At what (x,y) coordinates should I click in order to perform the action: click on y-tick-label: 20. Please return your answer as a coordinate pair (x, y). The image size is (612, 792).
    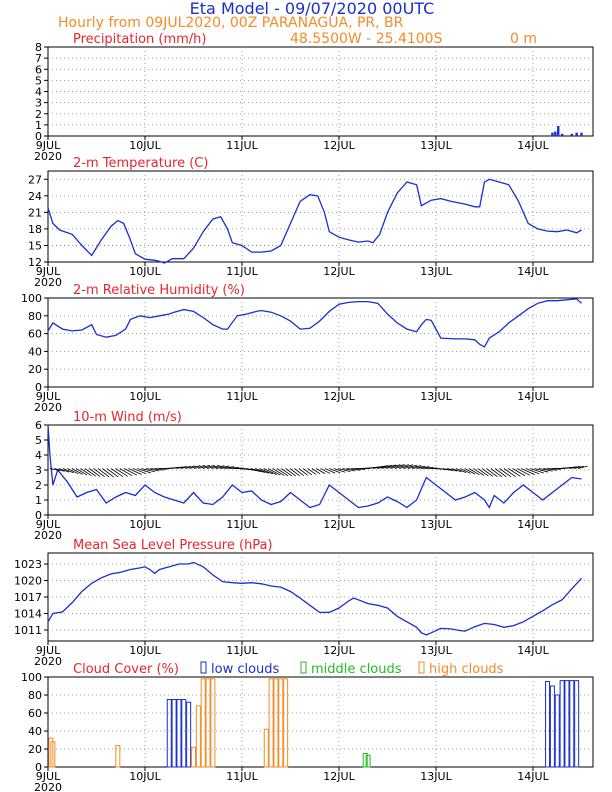
    Looking at the image, I should click on (35, 369).